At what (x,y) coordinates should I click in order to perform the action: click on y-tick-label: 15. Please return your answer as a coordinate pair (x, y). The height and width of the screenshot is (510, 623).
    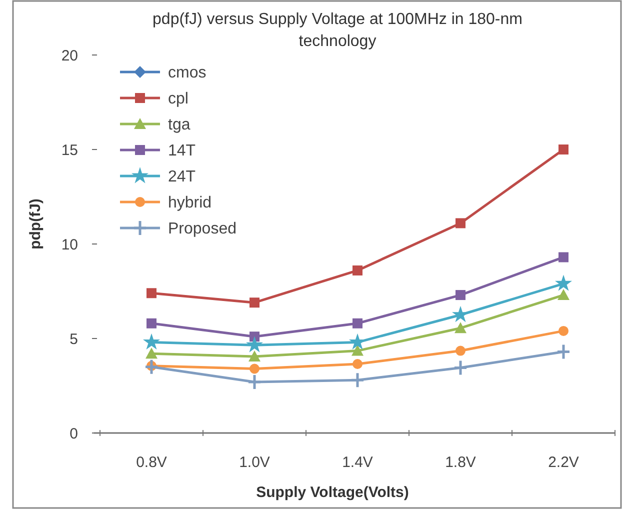
    Looking at the image, I should click on (69, 150).